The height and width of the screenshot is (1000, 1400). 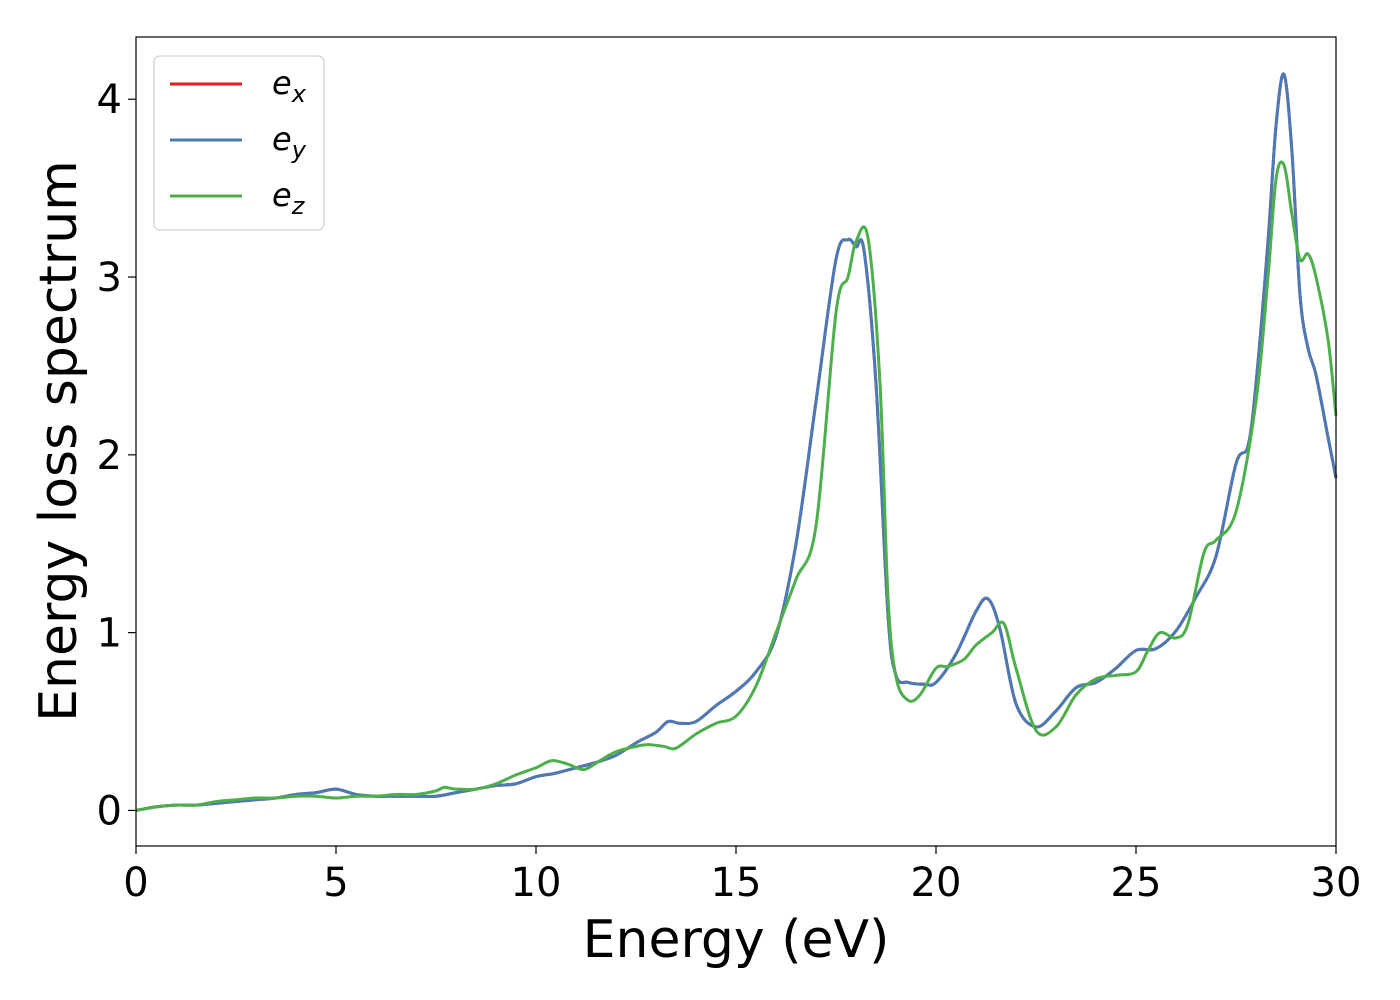 I want to click on y-axis: 0 1 2 3 4, so click(x=116, y=455).